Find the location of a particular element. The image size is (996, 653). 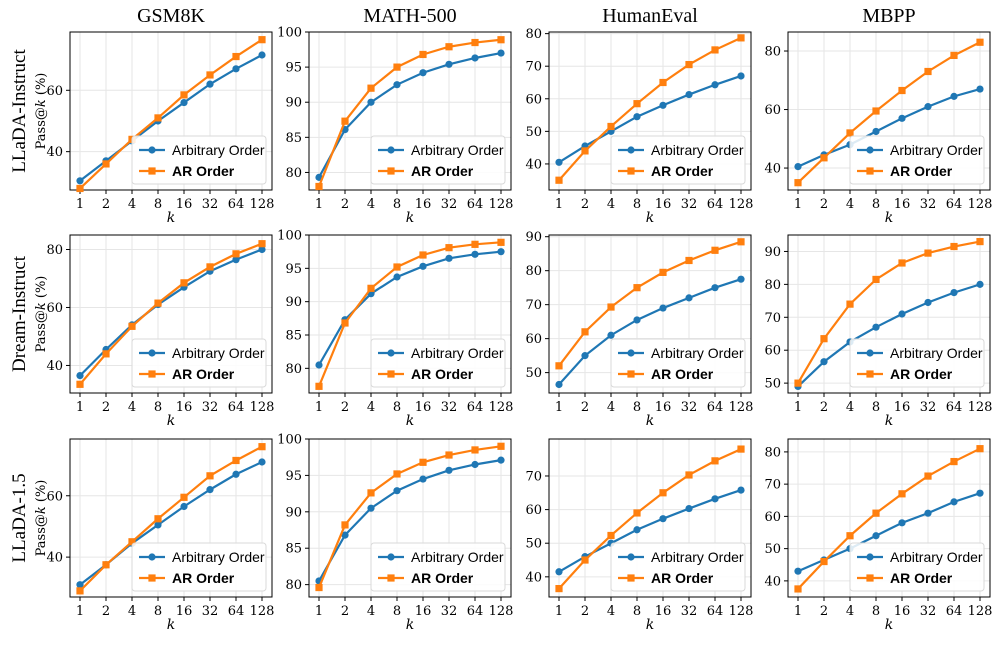

y-axis-label-part: Pass@ is located at coordinates (41, 331).